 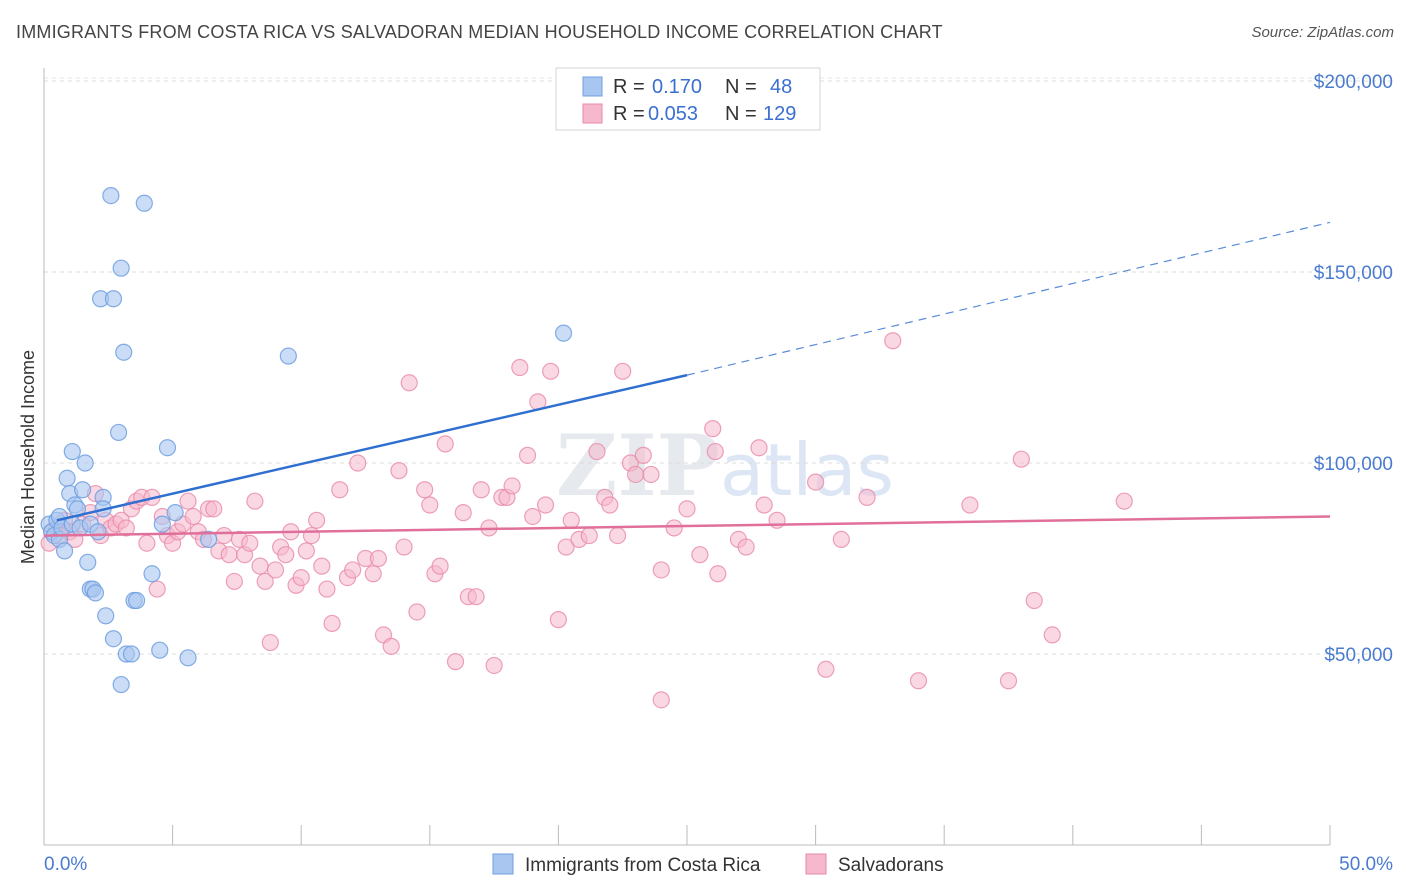 I want to click on legend-top: R = 0.170 N = 48 R = 0.053 N = 129, so click(x=688, y=99).